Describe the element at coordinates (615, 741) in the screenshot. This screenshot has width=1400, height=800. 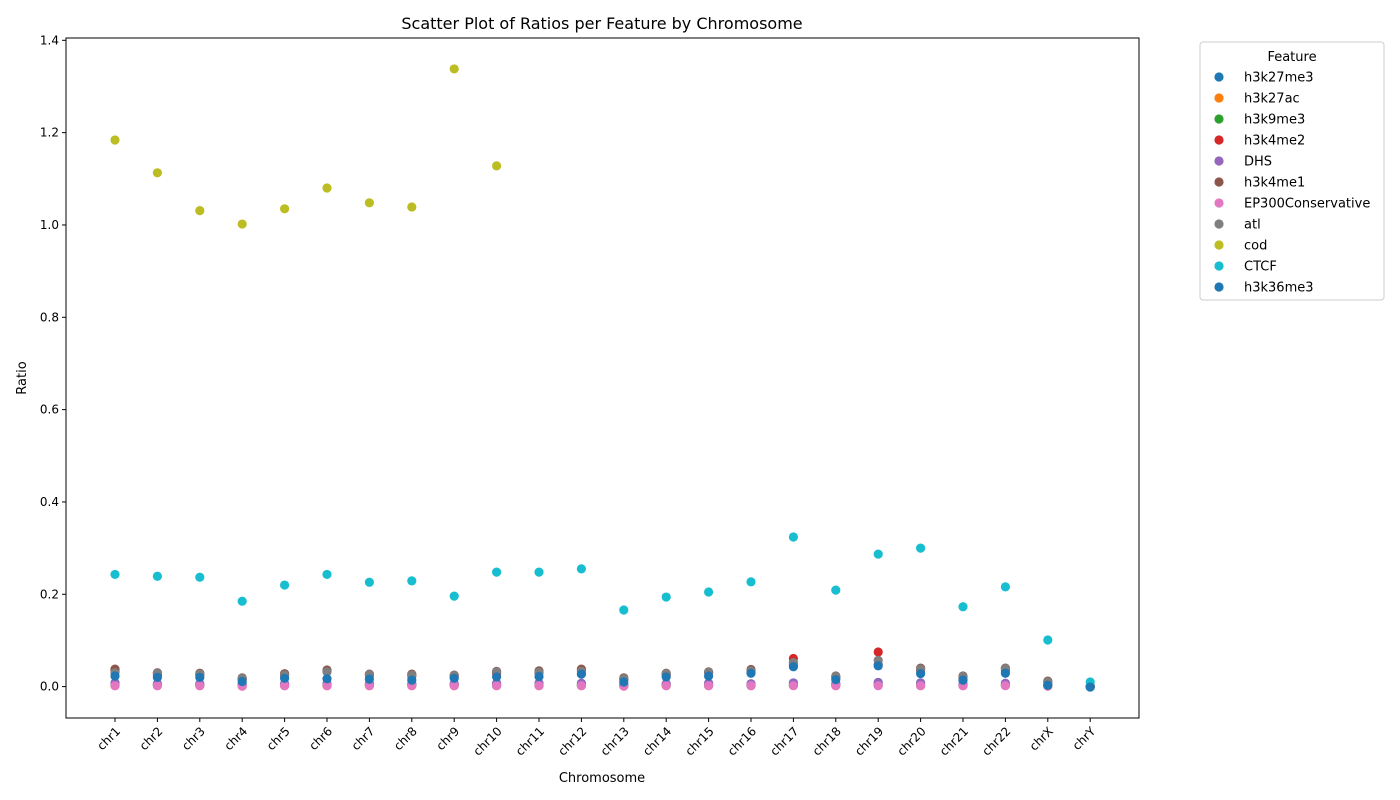
I see `x-tick-label: chr13` at that location.